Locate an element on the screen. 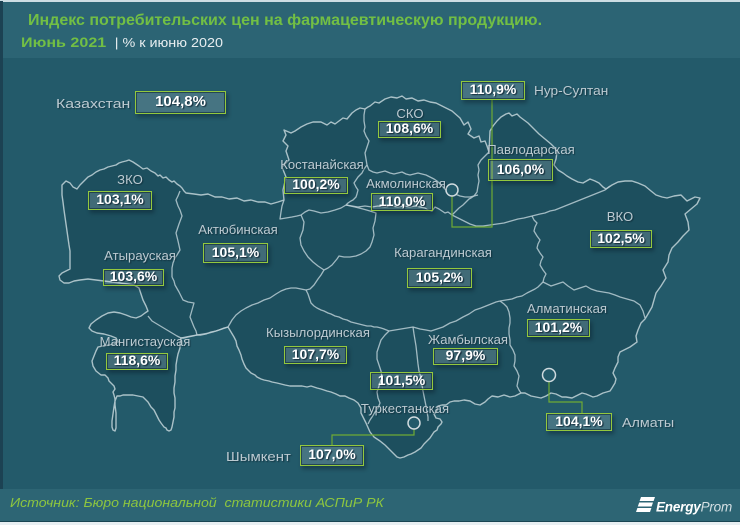 This screenshot has height=525, width=740. svg-text: EnergyProm is located at coordinates (694, 507).